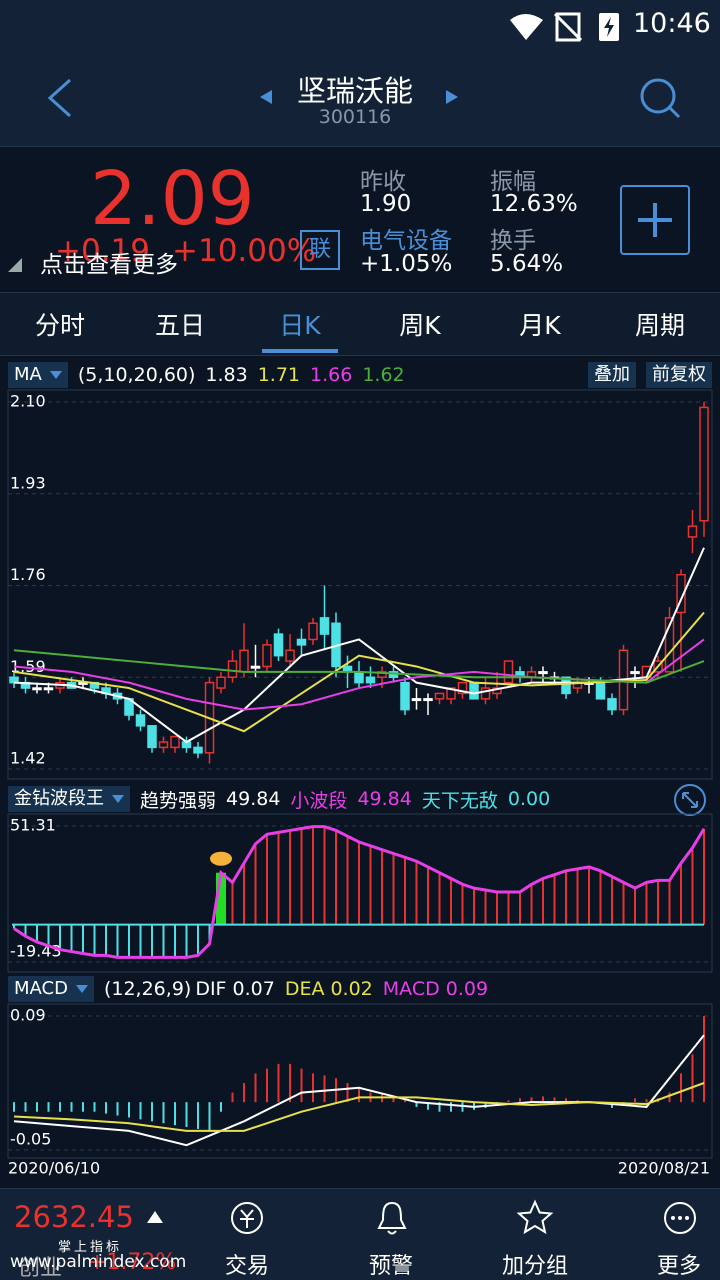 This screenshot has width=720, height=1280. Describe the element at coordinates (540, 325) in the screenshot. I see `tab: 月K` at that location.